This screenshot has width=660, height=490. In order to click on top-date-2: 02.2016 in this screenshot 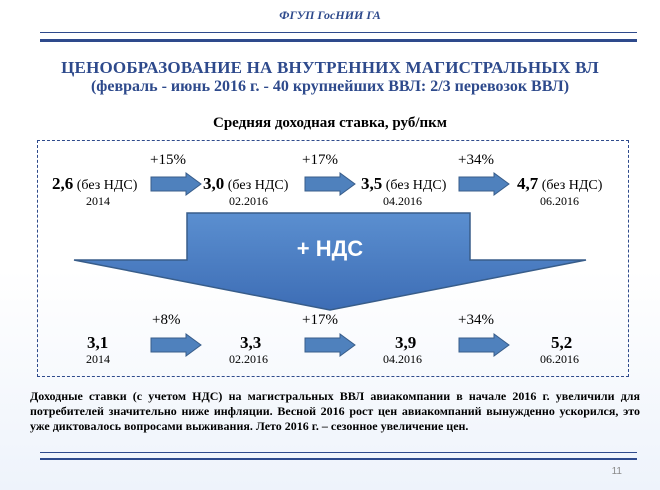, I will do `click(248, 201)`.